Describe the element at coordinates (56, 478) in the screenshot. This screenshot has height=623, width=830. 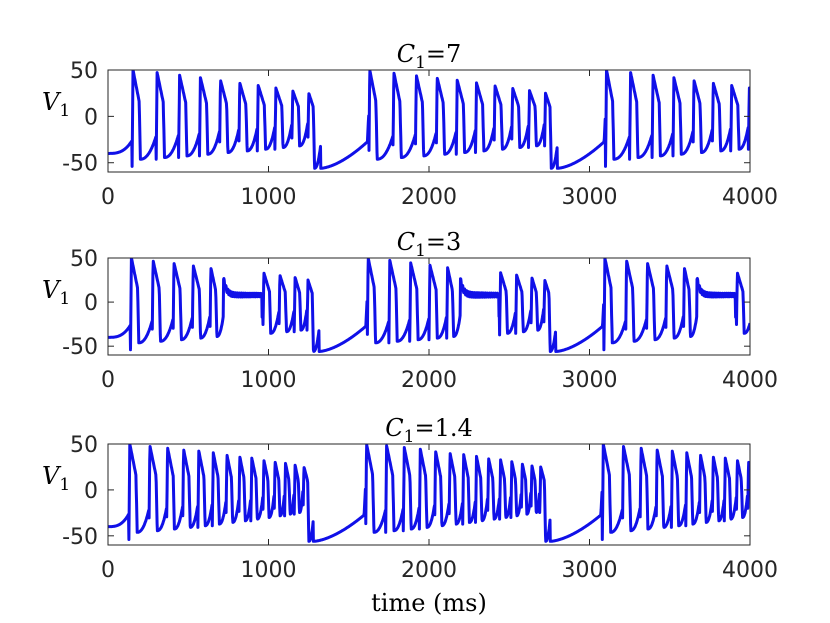
I see `y-axis-label-3: V1` at that location.